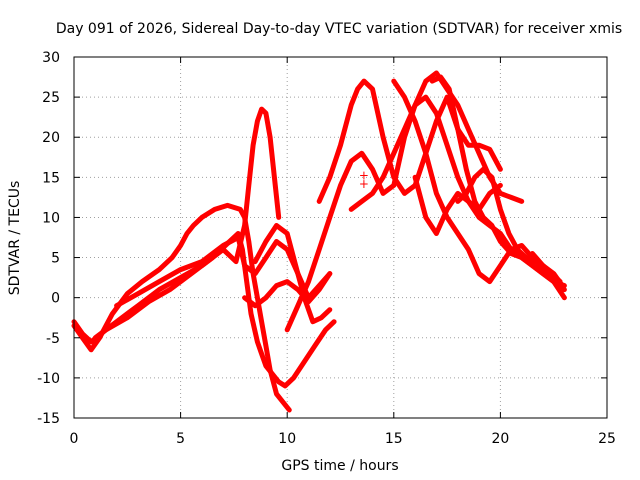 The height and width of the screenshot is (480, 640). I want to click on y-tick-label: -5, so click(53, 339).